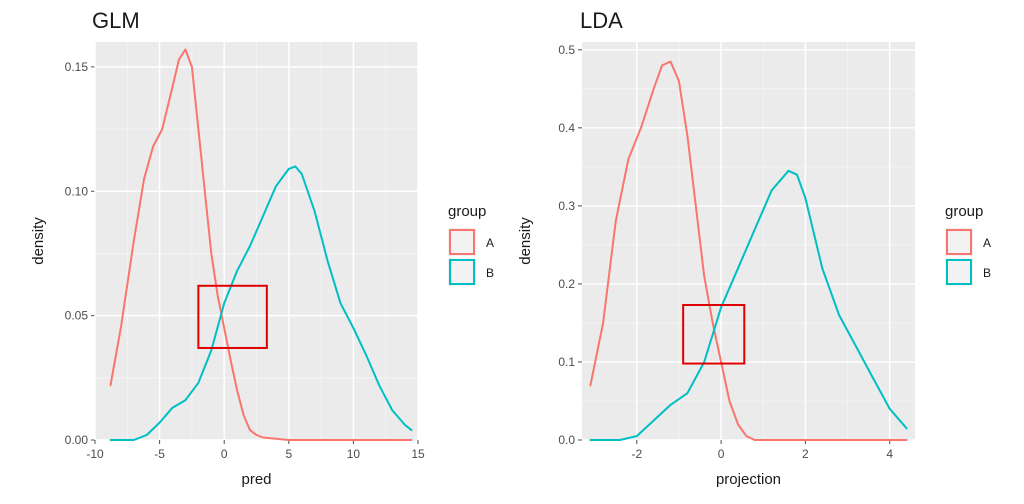  Describe the element at coordinates (566, 362) in the screenshot. I see `y-tick-label: 0.1` at that location.